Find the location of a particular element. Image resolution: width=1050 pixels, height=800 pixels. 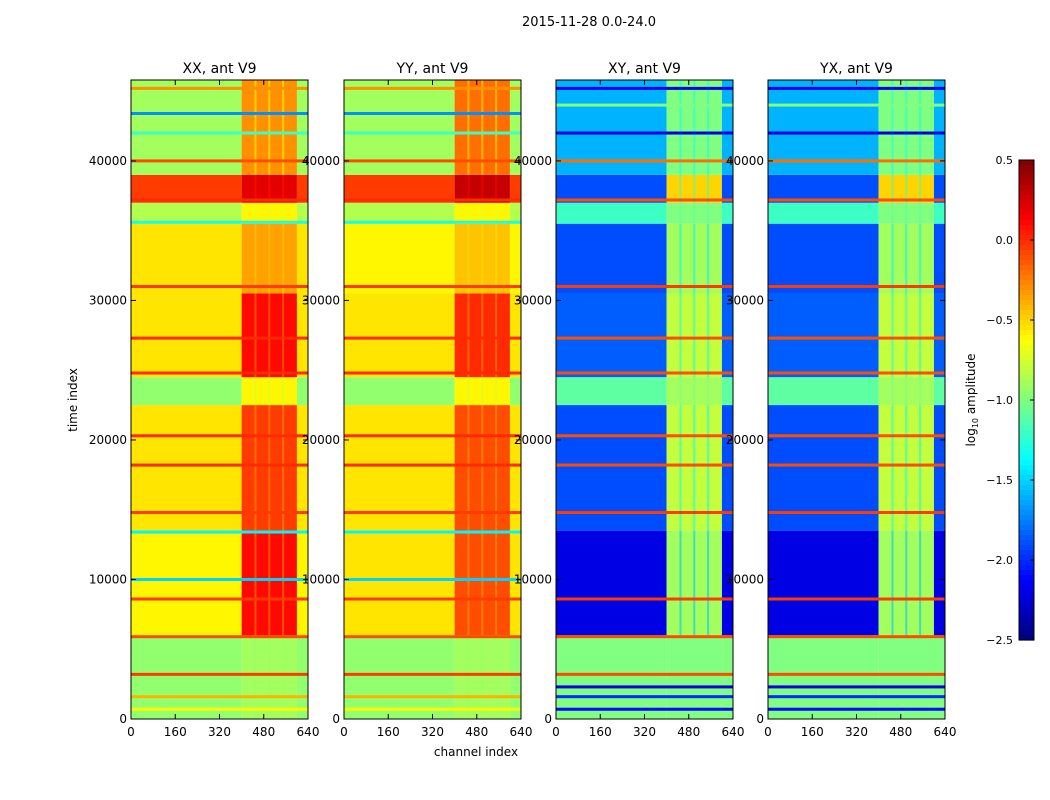

x-axis-label: channel index is located at coordinates (476, 752).